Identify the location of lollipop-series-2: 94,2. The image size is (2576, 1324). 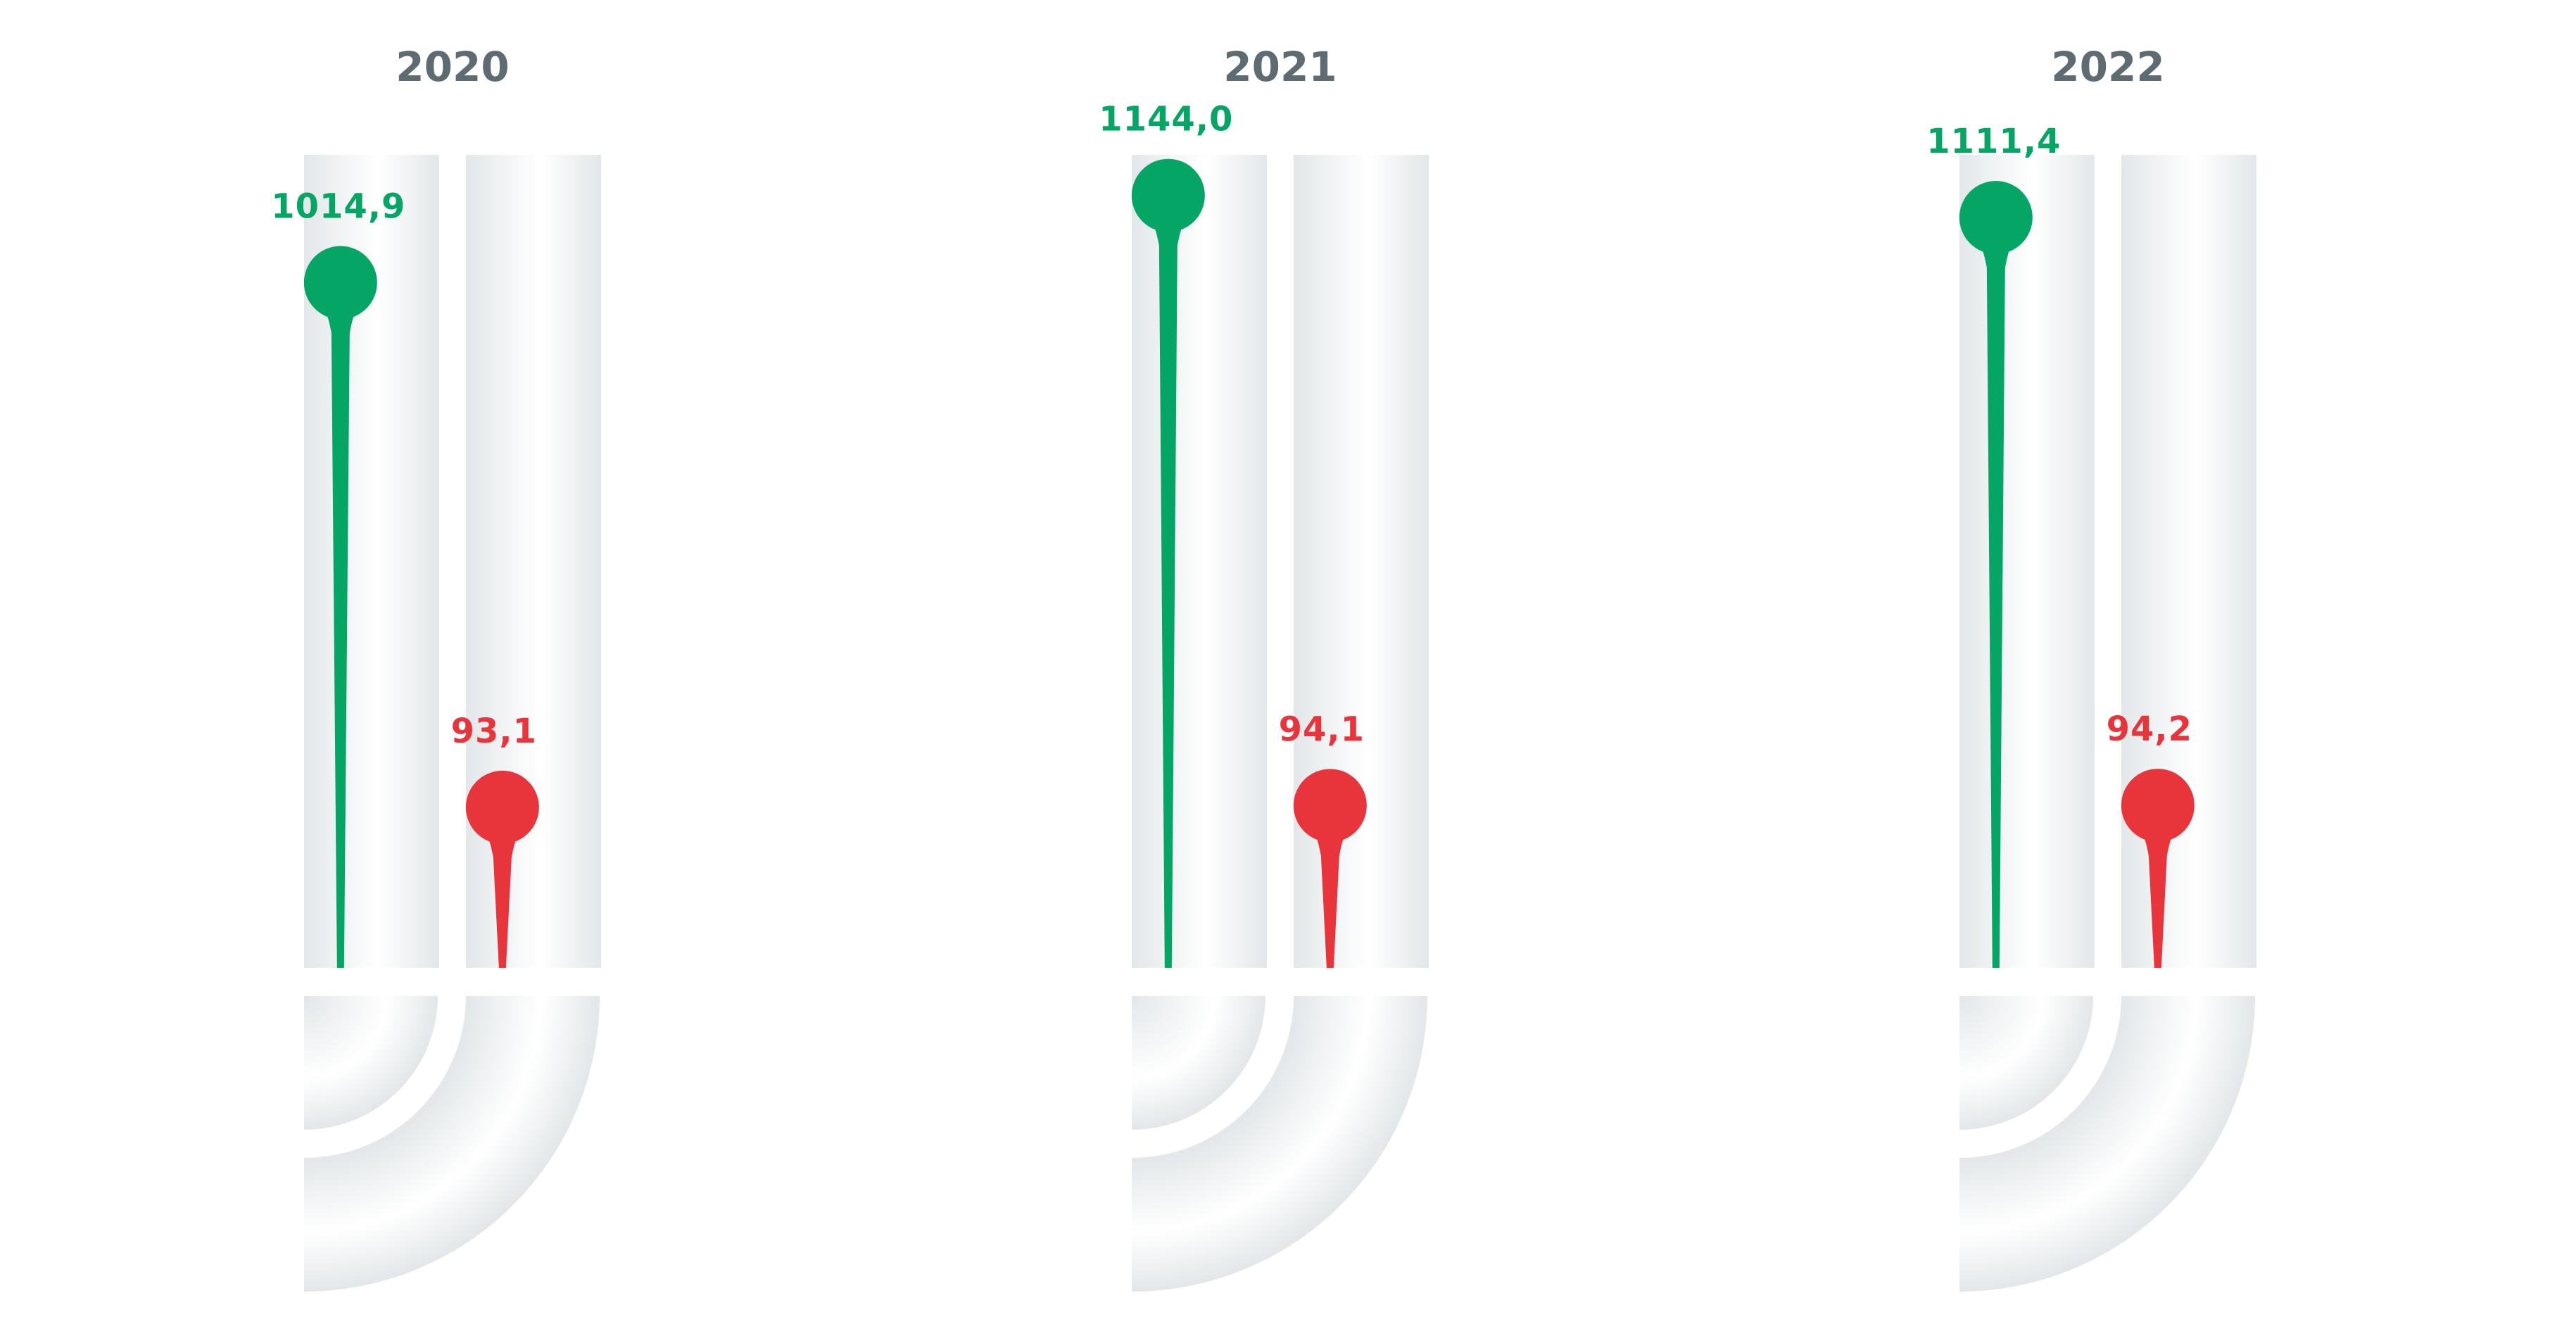
(2151, 839).